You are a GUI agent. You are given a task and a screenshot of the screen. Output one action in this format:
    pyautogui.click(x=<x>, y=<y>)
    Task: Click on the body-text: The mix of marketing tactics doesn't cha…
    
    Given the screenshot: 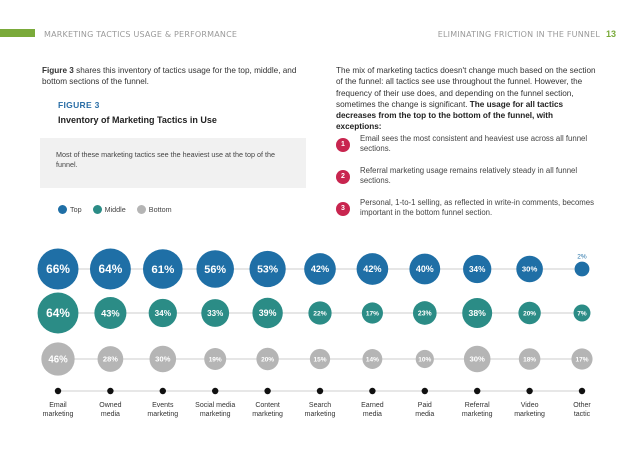 What is the action you would take?
    pyautogui.click(x=466, y=87)
    